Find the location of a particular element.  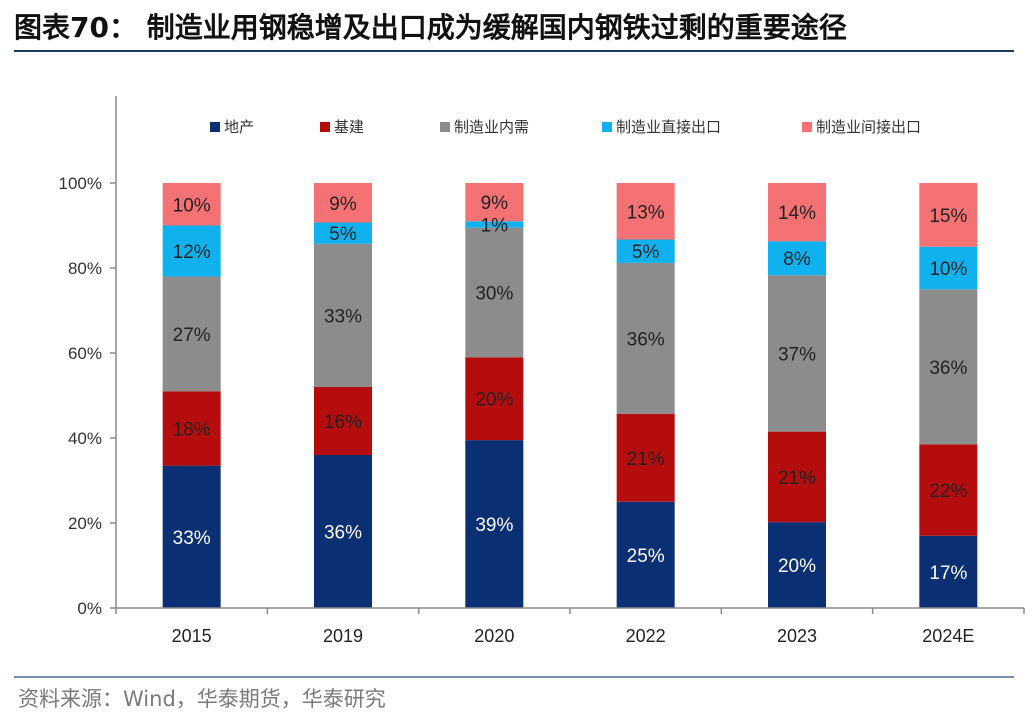

y-tick-label: 100% is located at coordinates (80, 183).